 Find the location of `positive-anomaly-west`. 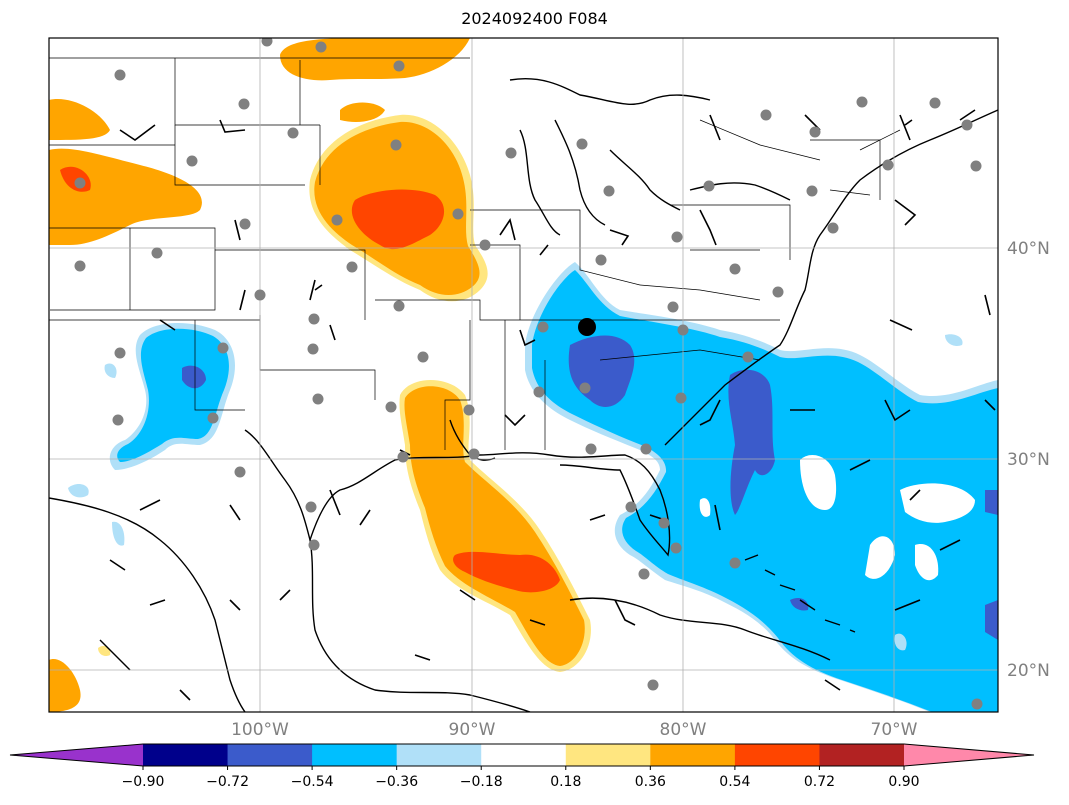

positive-anomaly-west is located at coordinates (125, 405).